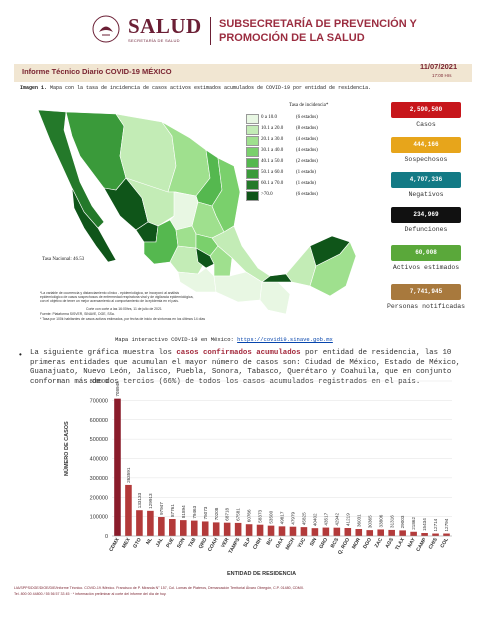 The width and height of the screenshot is (487, 630). Describe the element at coordinates (424, 524) in the screenshot. I see `bar-value-label: 15434` at that location.